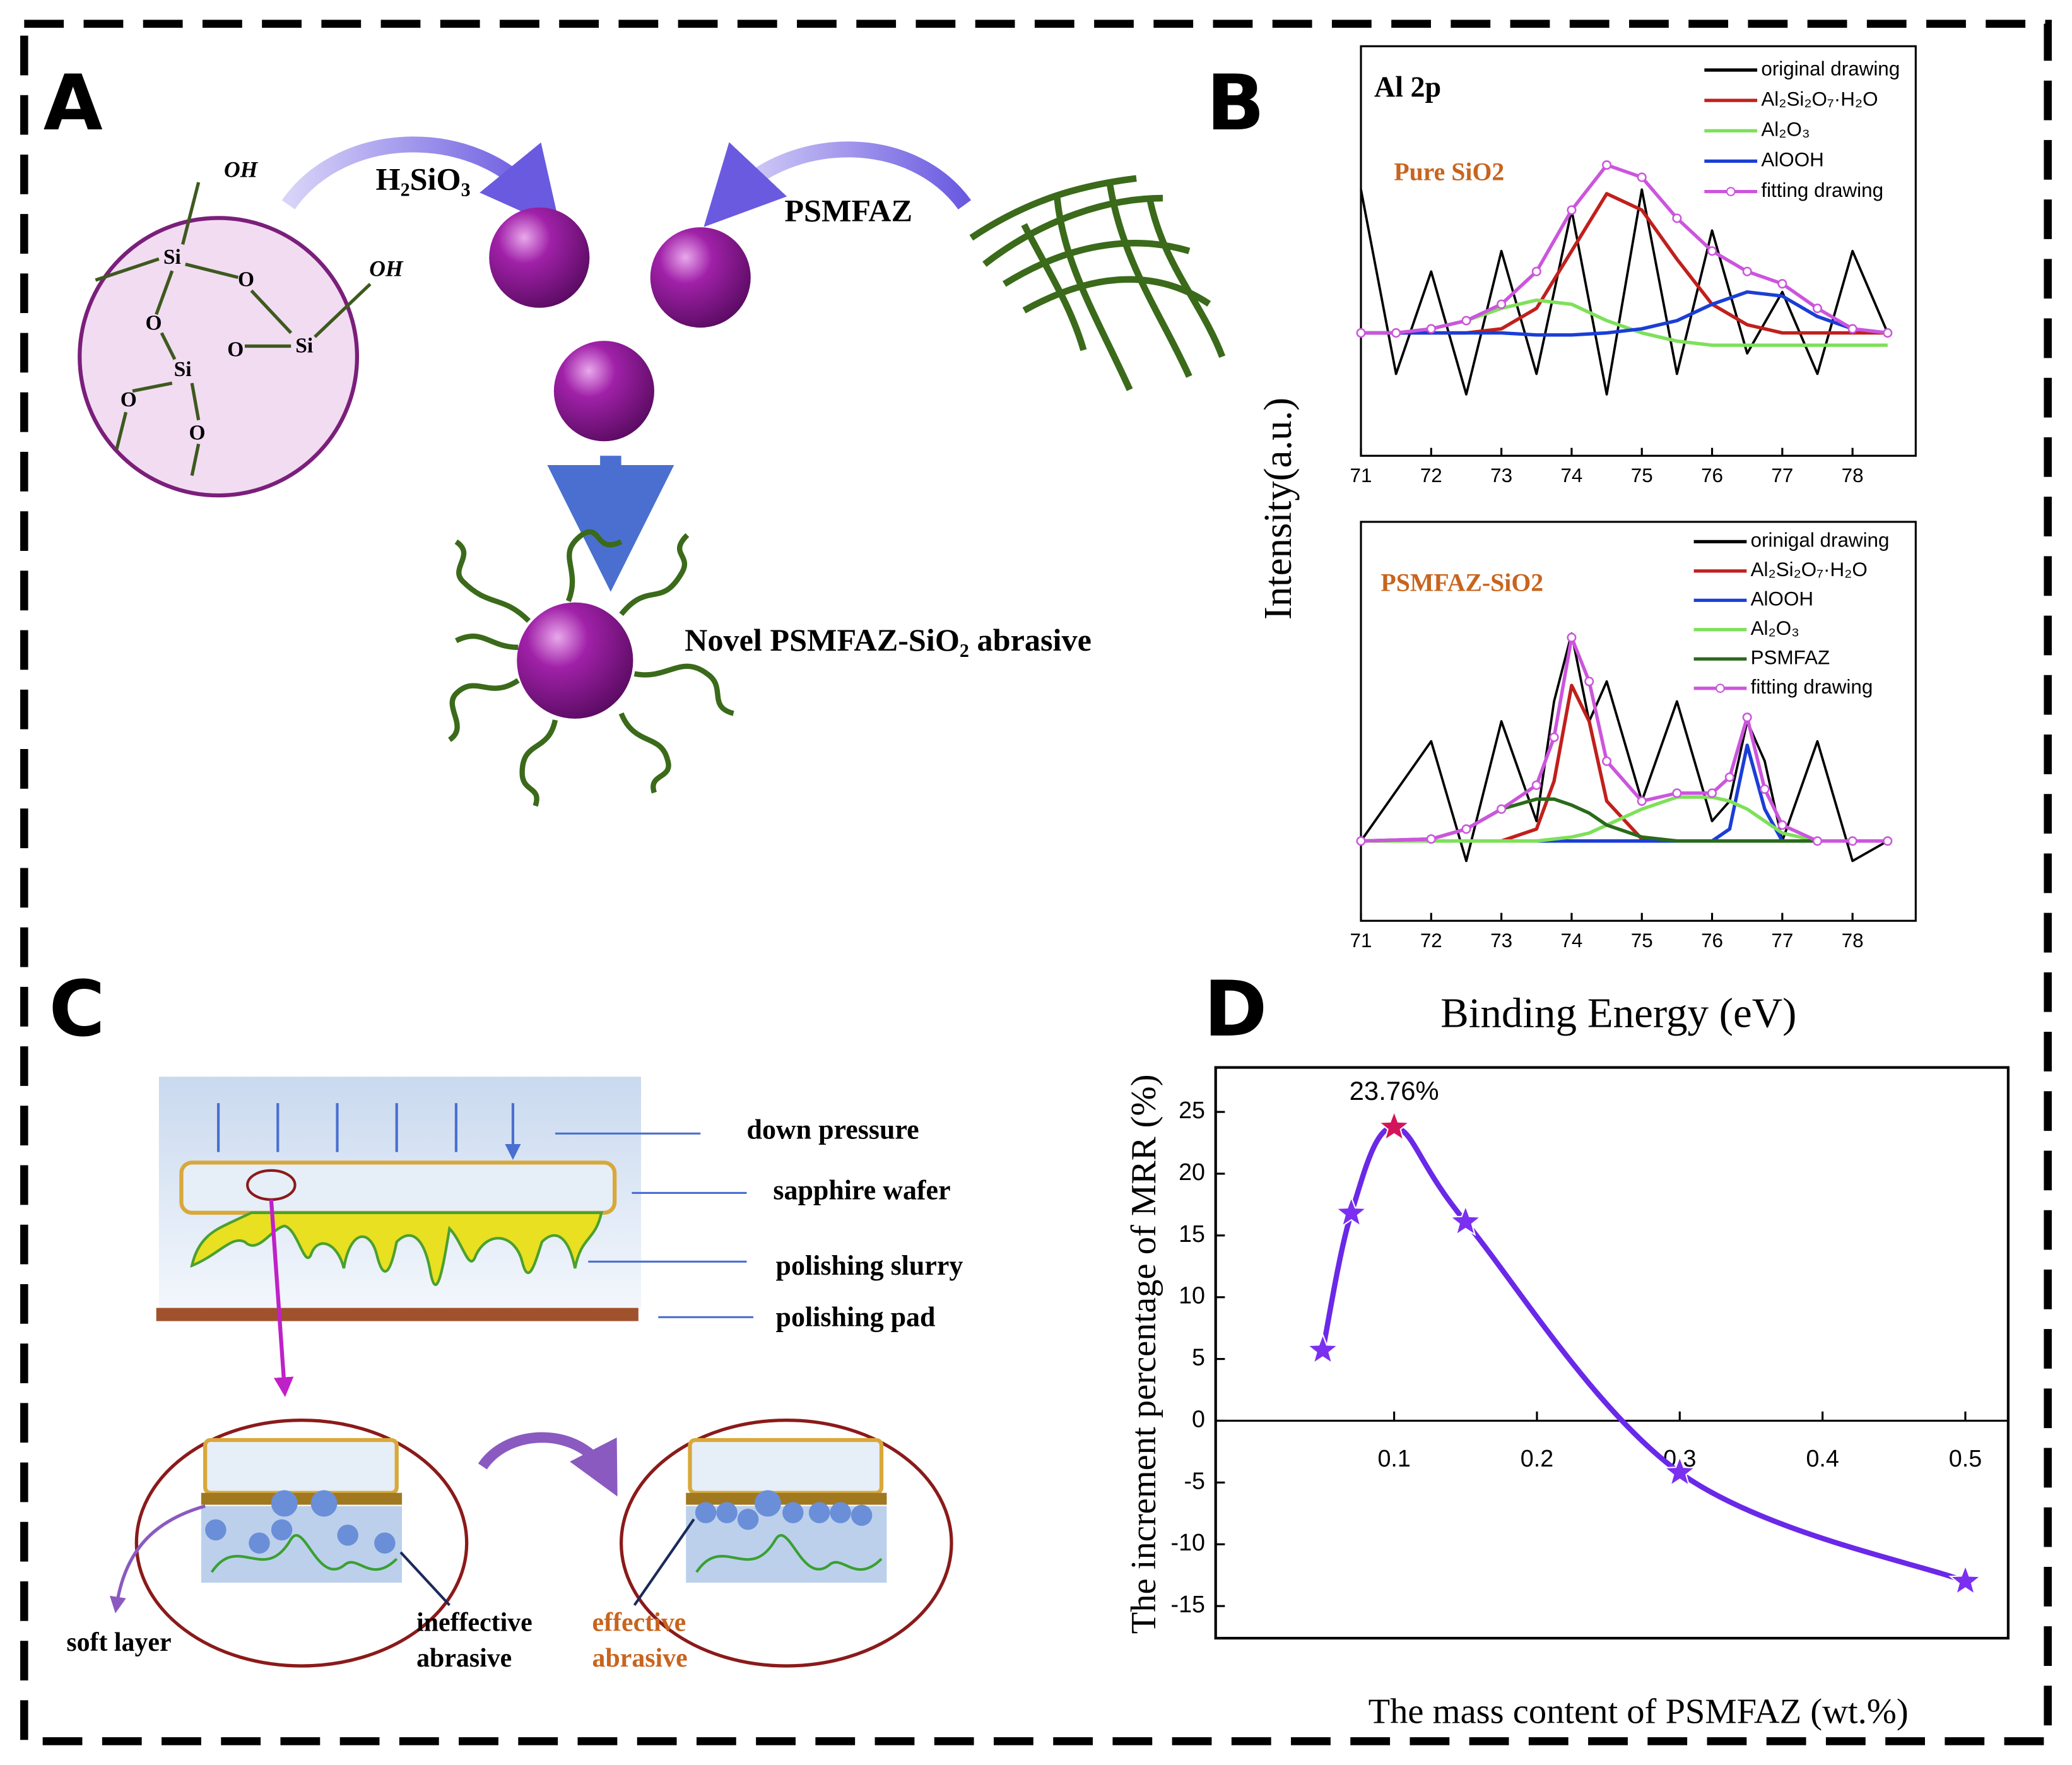 The image size is (2072, 1765). Describe the element at coordinates (1199, 1418) in the screenshot. I see `y-tick-label: 0` at that location.